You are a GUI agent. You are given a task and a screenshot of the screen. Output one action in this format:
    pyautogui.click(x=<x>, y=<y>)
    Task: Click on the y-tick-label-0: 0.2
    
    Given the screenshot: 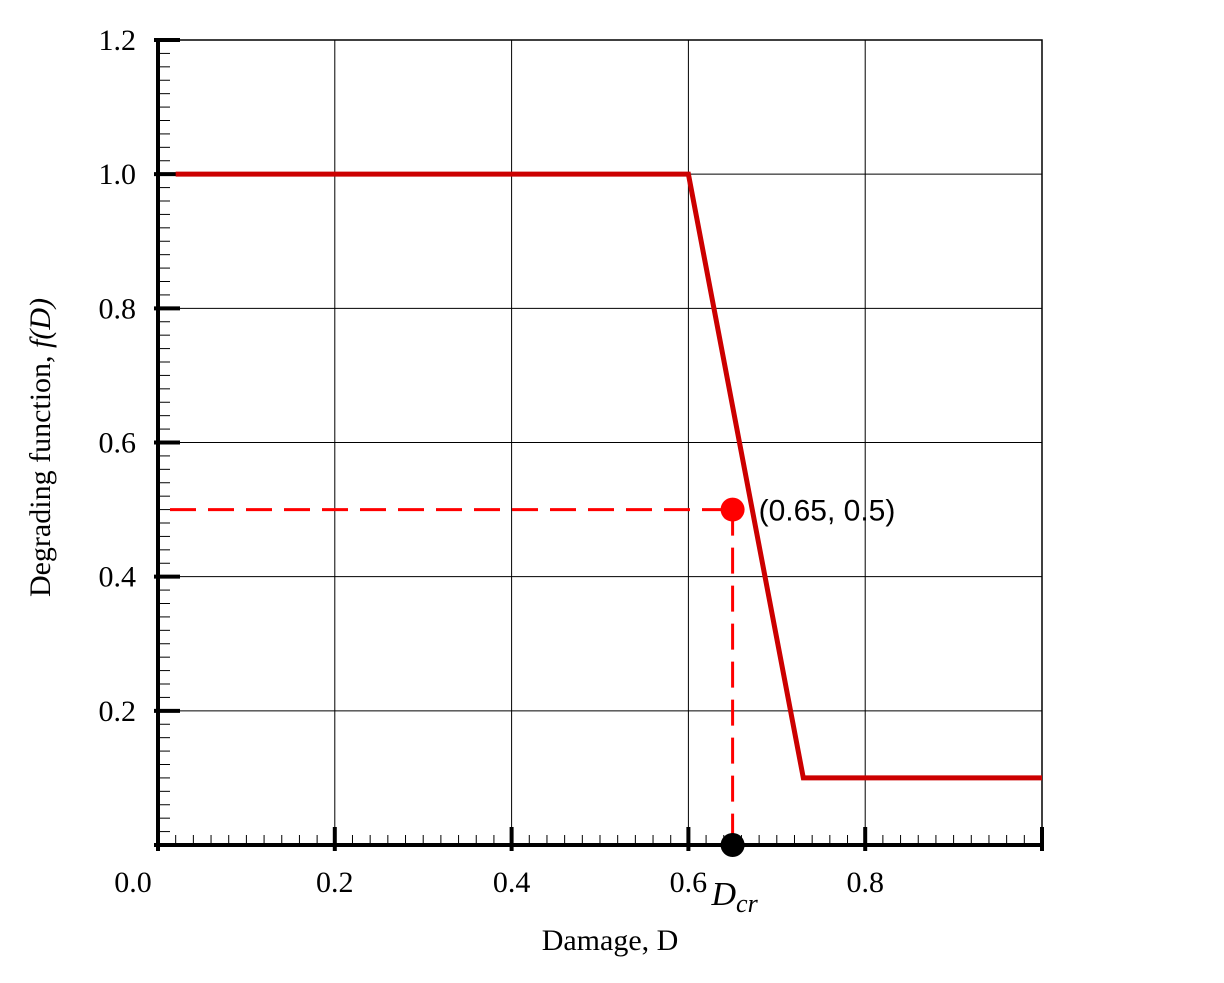 What is the action you would take?
    pyautogui.click(x=118, y=711)
    